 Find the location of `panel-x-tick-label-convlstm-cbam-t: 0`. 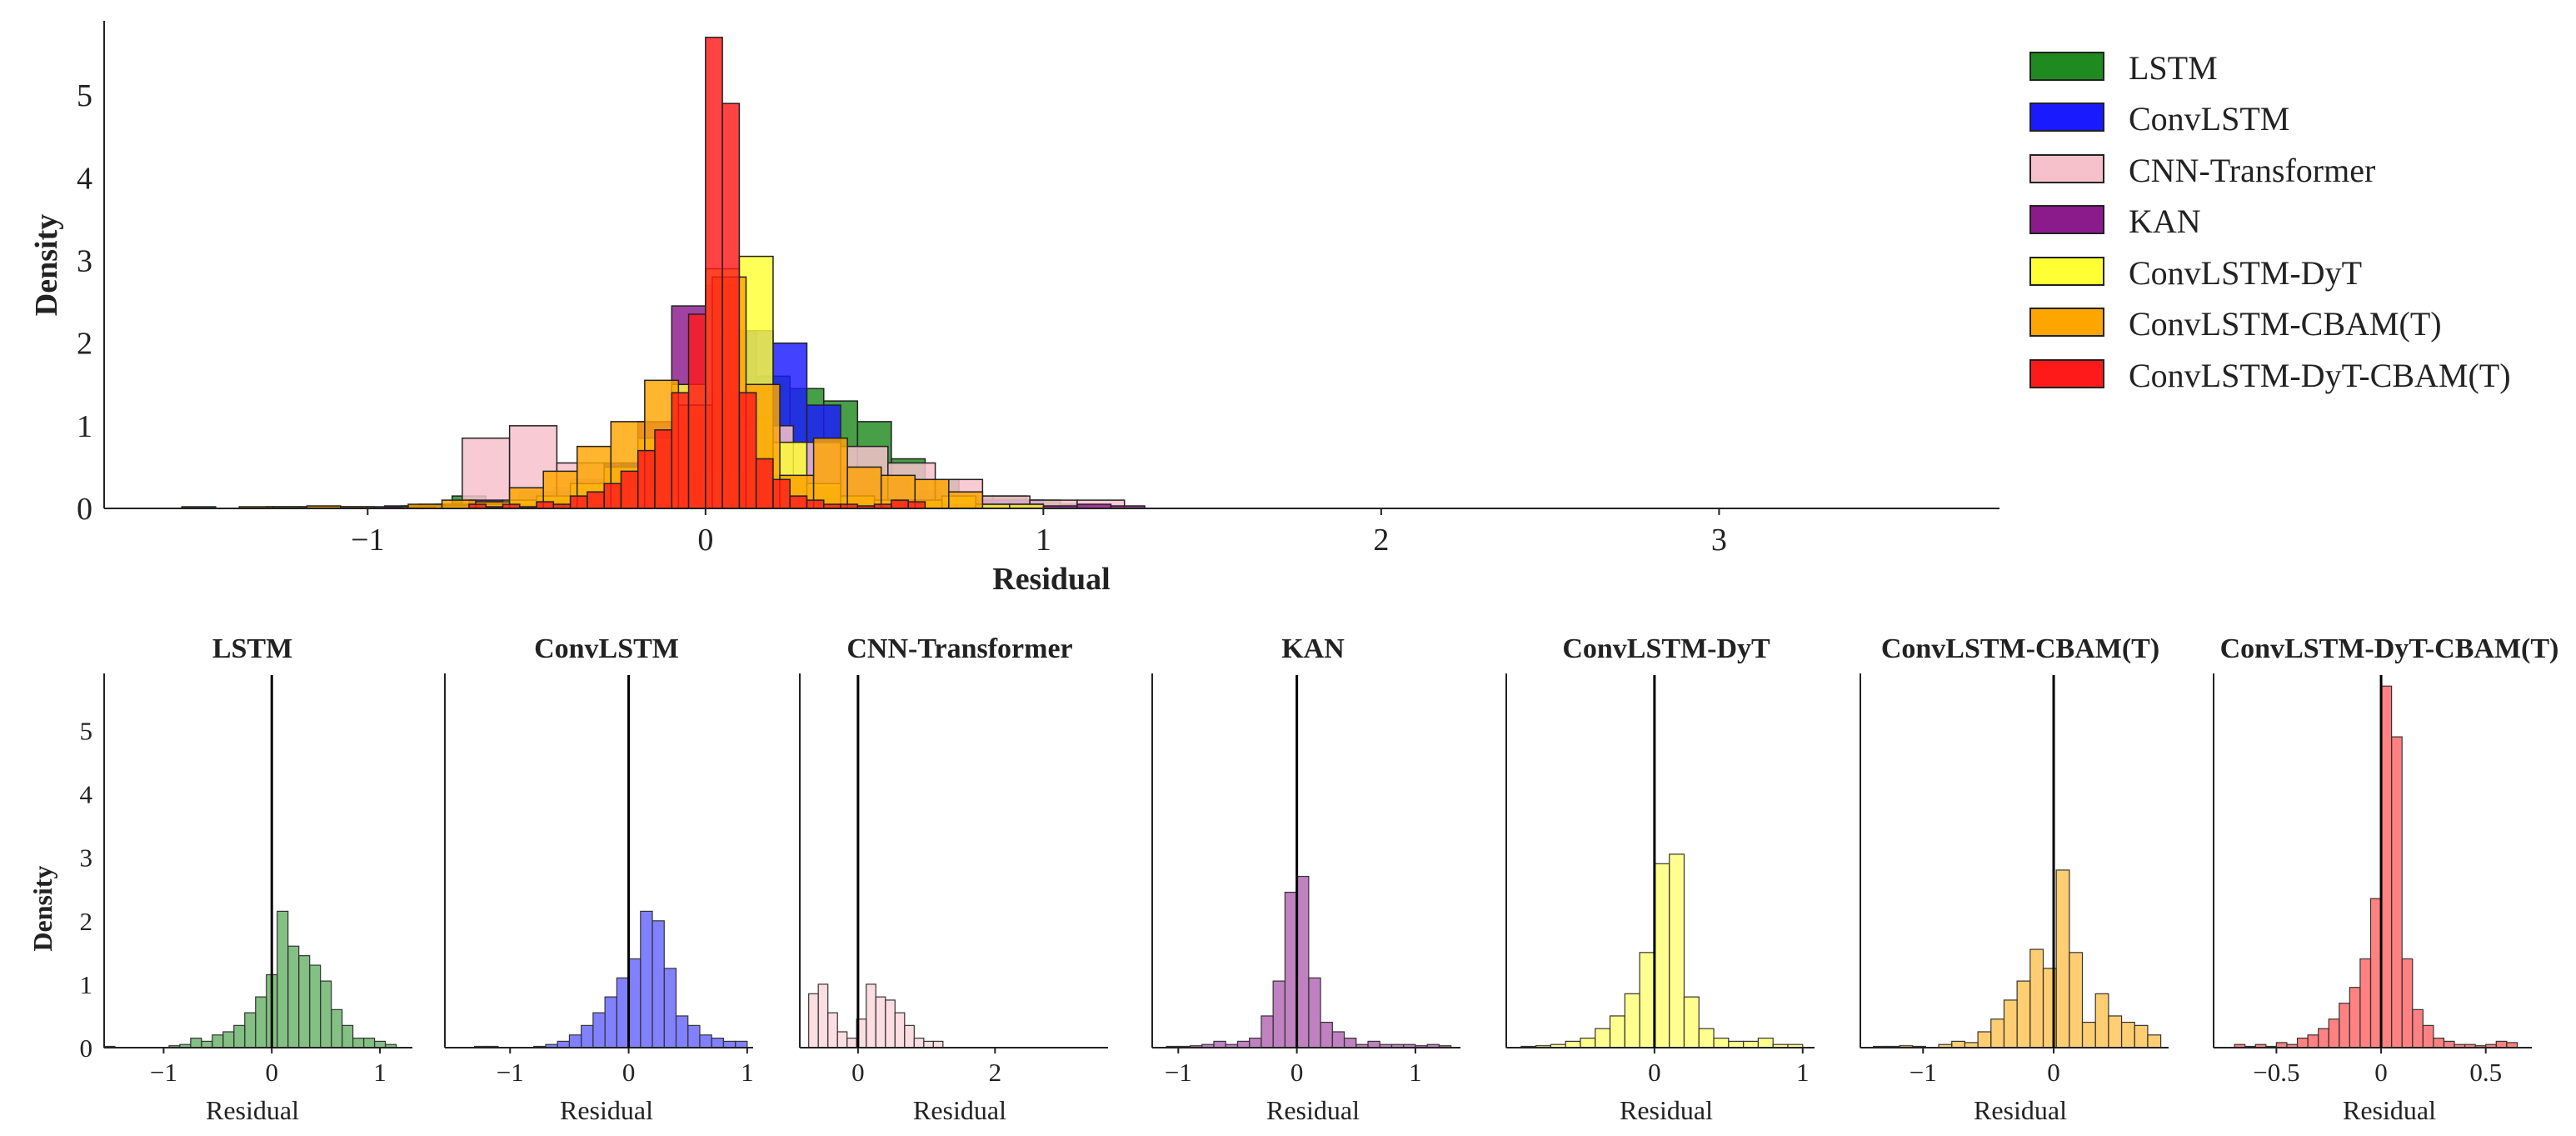

panel-x-tick-label-convlstm-cbam-t: 0 is located at coordinates (2053, 1072).